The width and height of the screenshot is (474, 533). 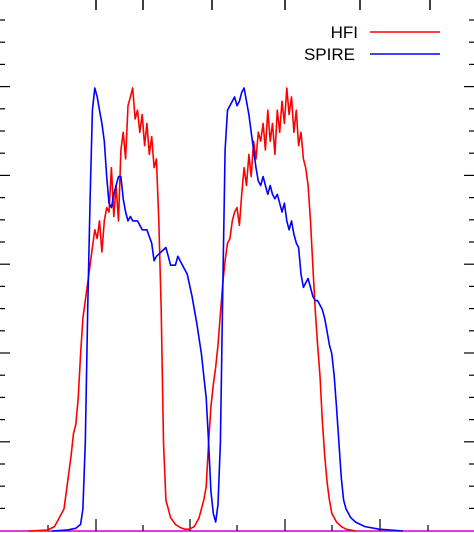 What do you see at coordinates (344, 32) in the screenshot?
I see `legend-label-hfi: HFI` at bounding box center [344, 32].